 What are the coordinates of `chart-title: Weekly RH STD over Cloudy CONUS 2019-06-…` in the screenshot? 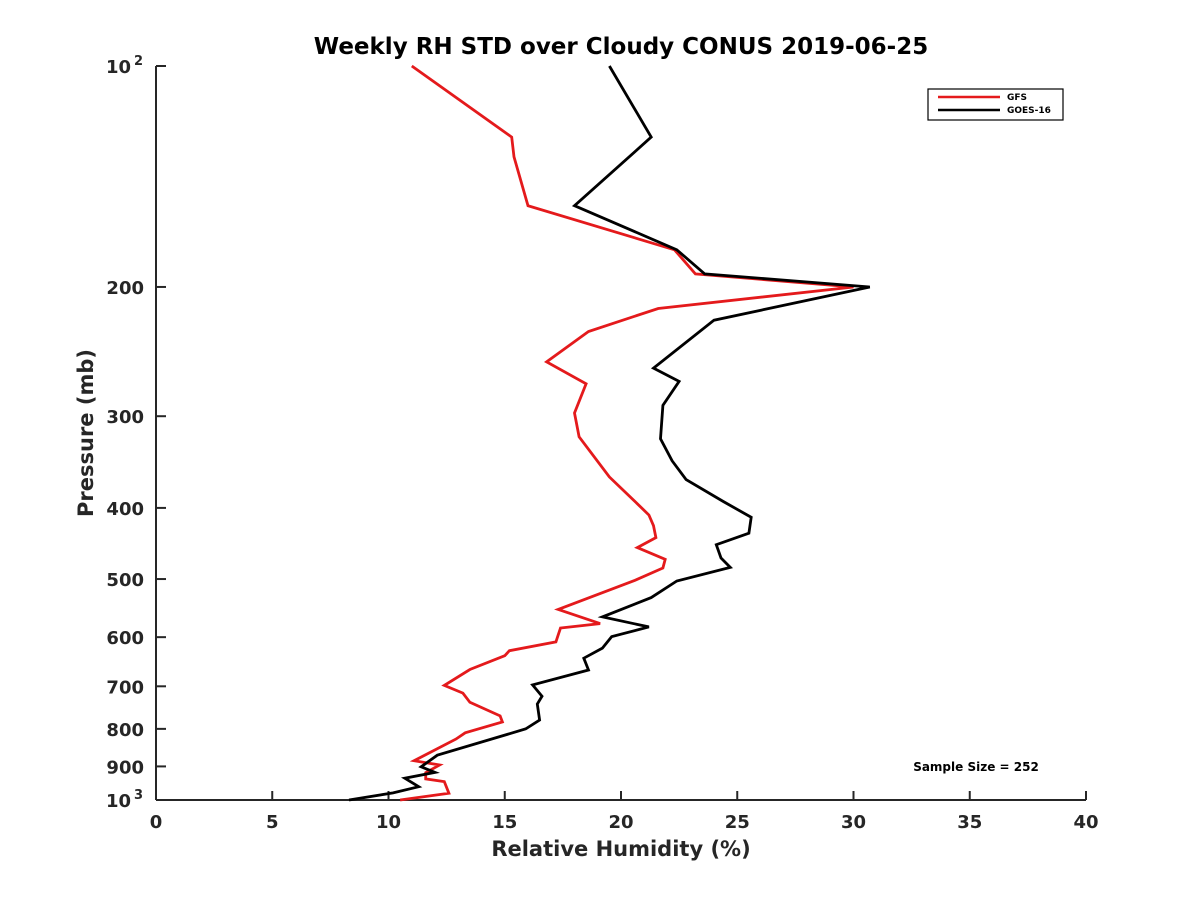 It's located at (621, 47).